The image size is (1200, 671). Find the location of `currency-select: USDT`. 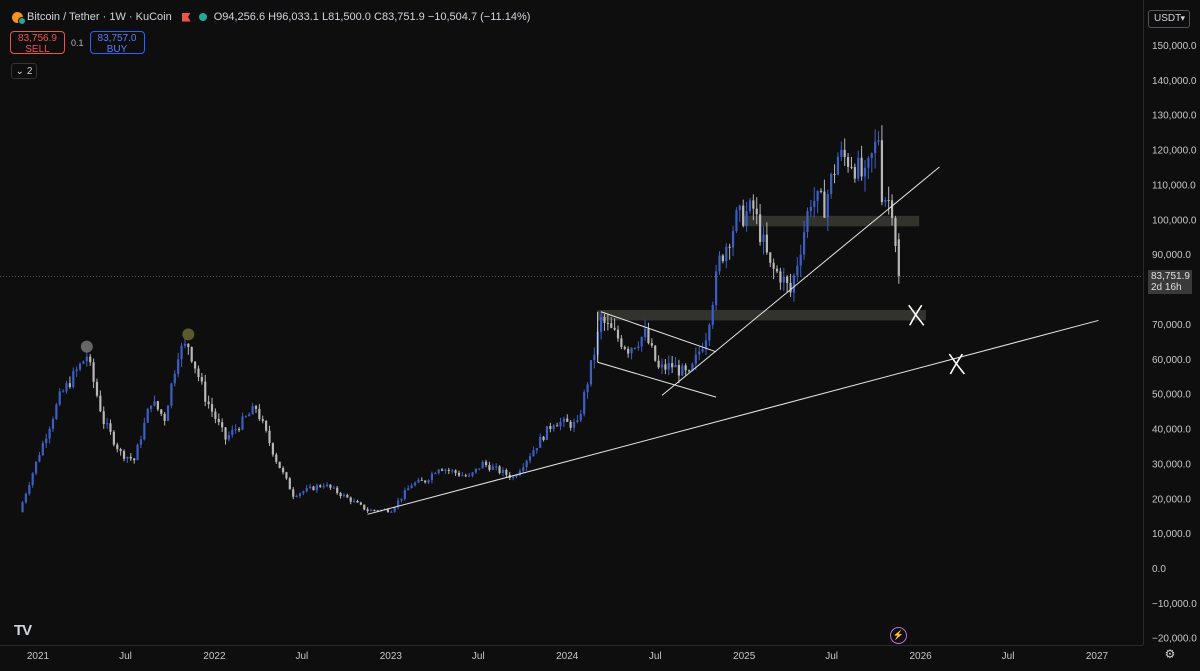

currency-select: USDT is located at coordinates (1169, 19).